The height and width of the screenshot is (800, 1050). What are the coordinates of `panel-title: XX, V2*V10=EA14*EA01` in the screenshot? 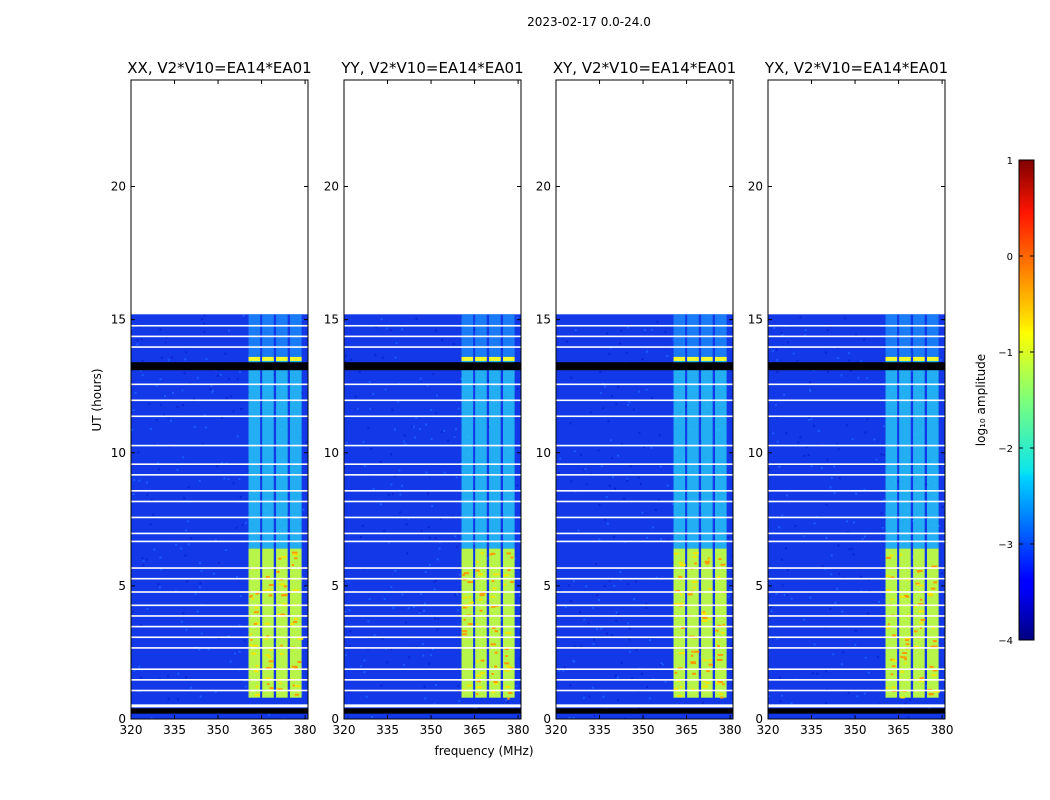 It's located at (219, 68).